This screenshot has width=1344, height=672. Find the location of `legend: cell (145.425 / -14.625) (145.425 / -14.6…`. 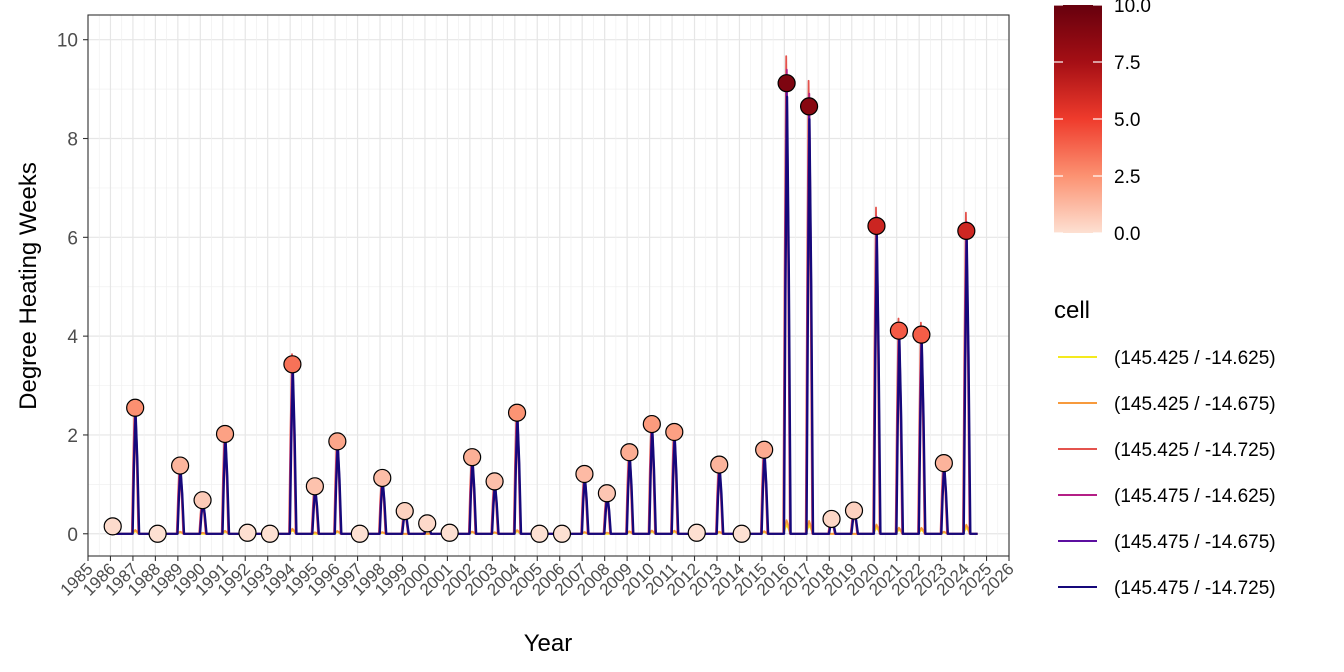

legend: cell (145.425 / -14.625) (145.425 / -14.6… is located at coordinates (1165, 448).